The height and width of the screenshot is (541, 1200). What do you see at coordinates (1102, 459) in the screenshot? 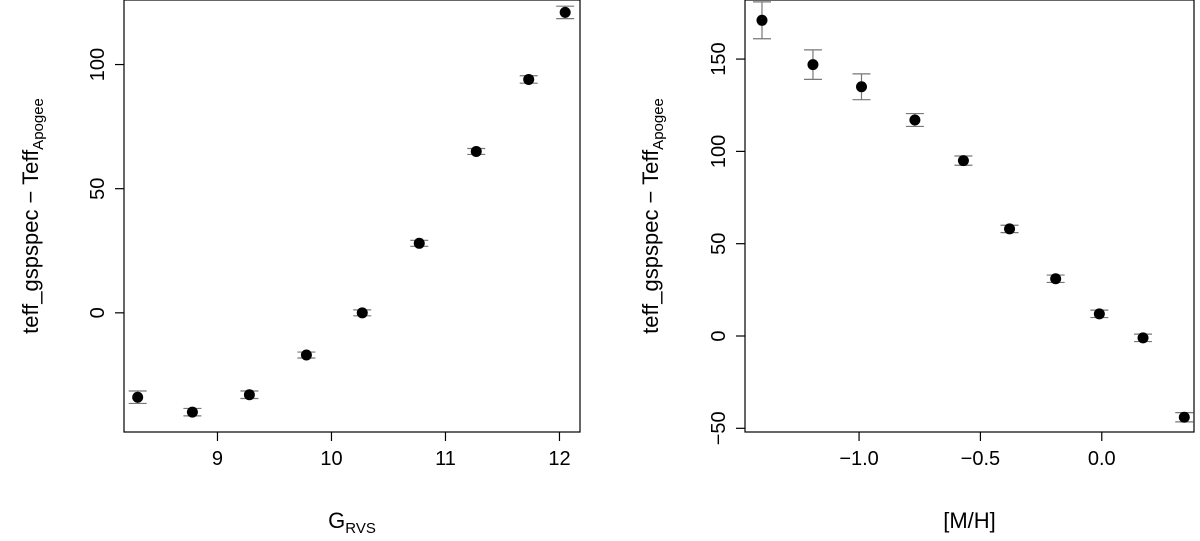
I see `x-tick-label: 0.0` at bounding box center [1102, 459].